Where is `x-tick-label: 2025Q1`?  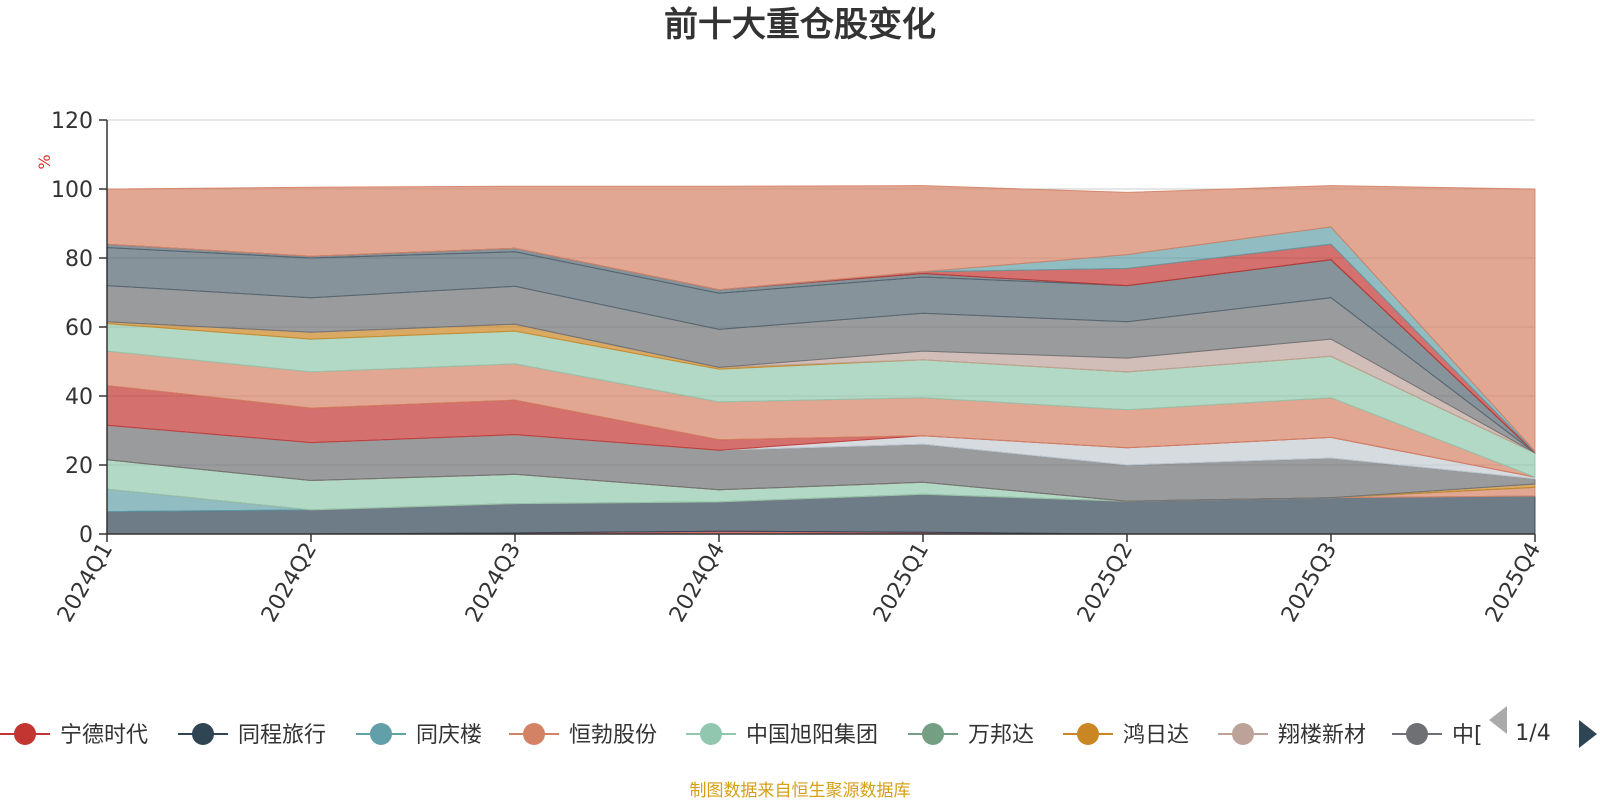
x-tick-label: 2025Q1 is located at coordinates (901, 583).